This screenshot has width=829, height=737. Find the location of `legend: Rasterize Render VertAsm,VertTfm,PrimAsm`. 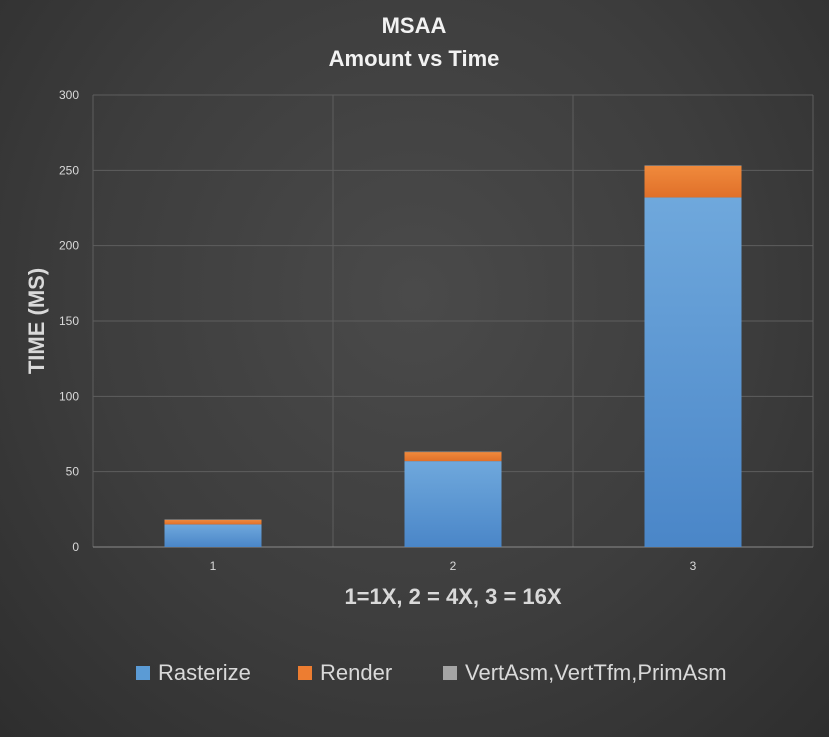

legend: Rasterize Render VertAsm,VertTfm,PrimAsm is located at coordinates (431, 672).